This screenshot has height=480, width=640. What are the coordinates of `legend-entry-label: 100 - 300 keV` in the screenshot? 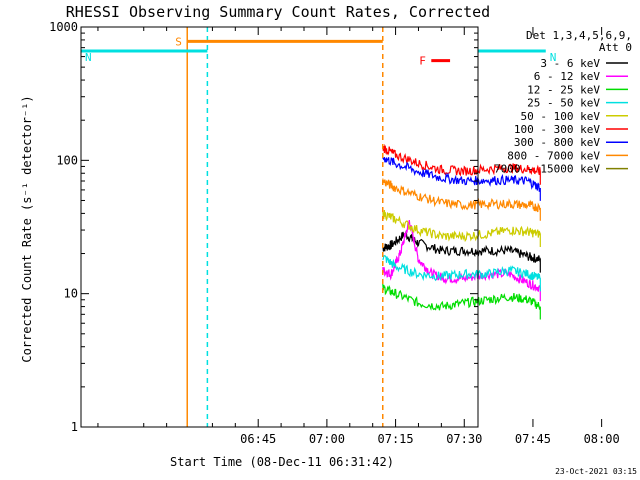 It's located at (557, 129).